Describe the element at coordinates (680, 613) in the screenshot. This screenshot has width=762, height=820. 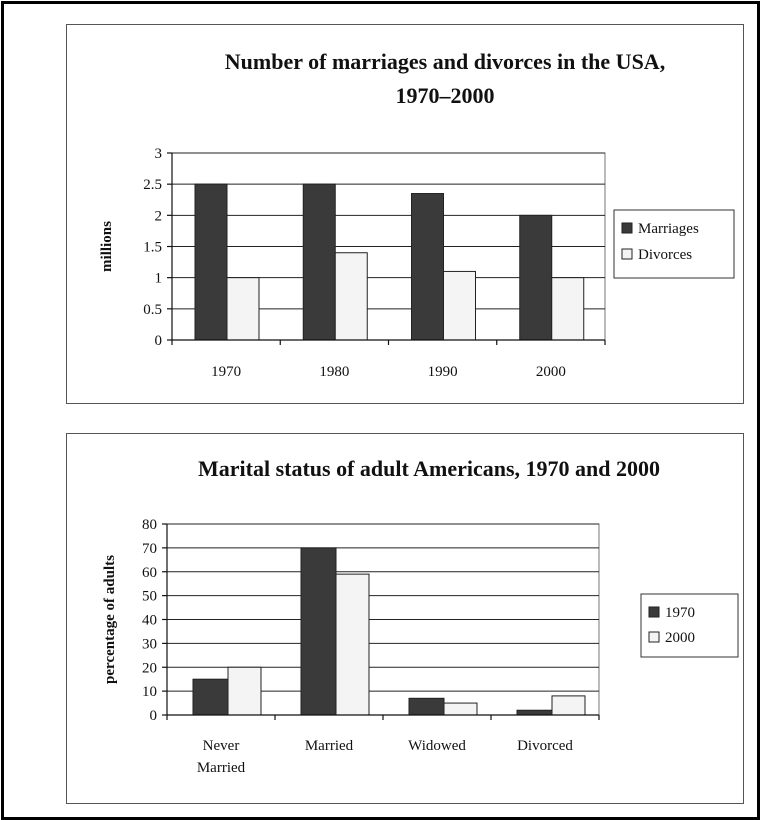
I see `legend-label: 1970` at that location.